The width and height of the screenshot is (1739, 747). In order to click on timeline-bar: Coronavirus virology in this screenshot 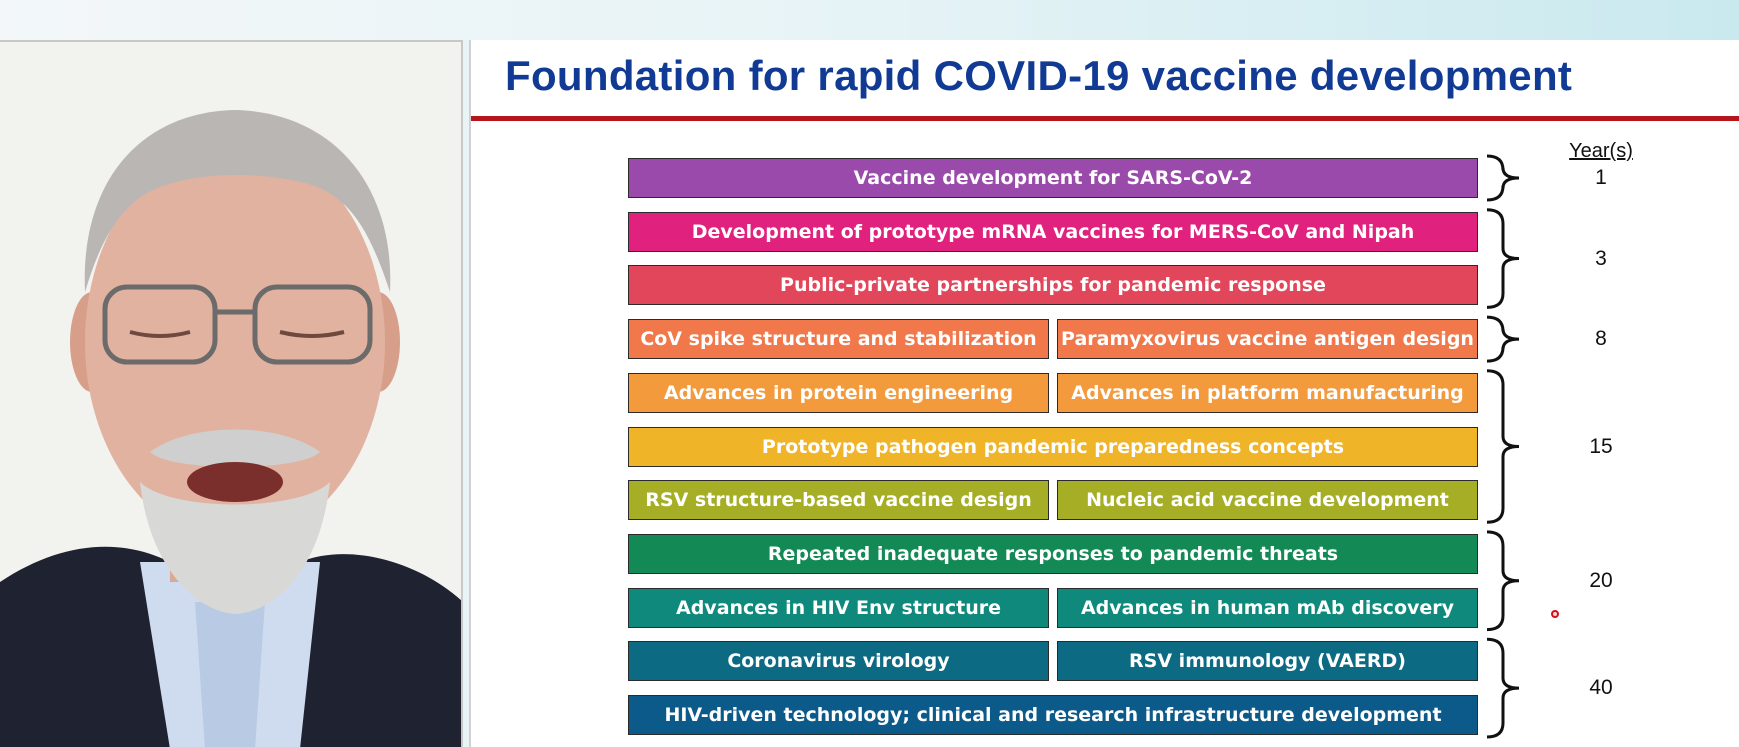, I will do `click(838, 661)`.